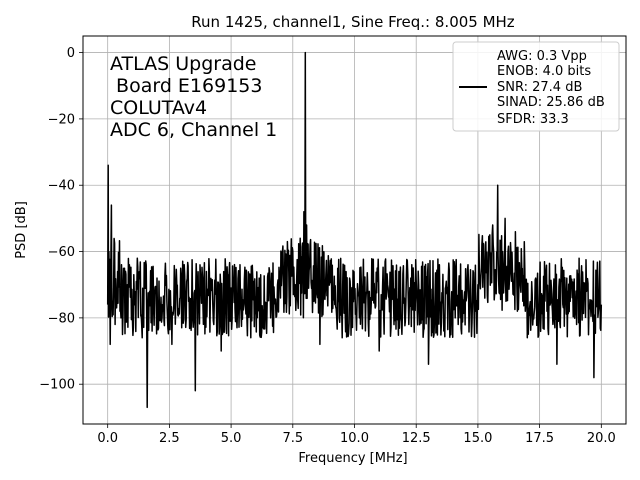  What do you see at coordinates (183, 64) in the screenshot?
I see `annotation-line-1: ATLAS Upgrade` at bounding box center [183, 64].